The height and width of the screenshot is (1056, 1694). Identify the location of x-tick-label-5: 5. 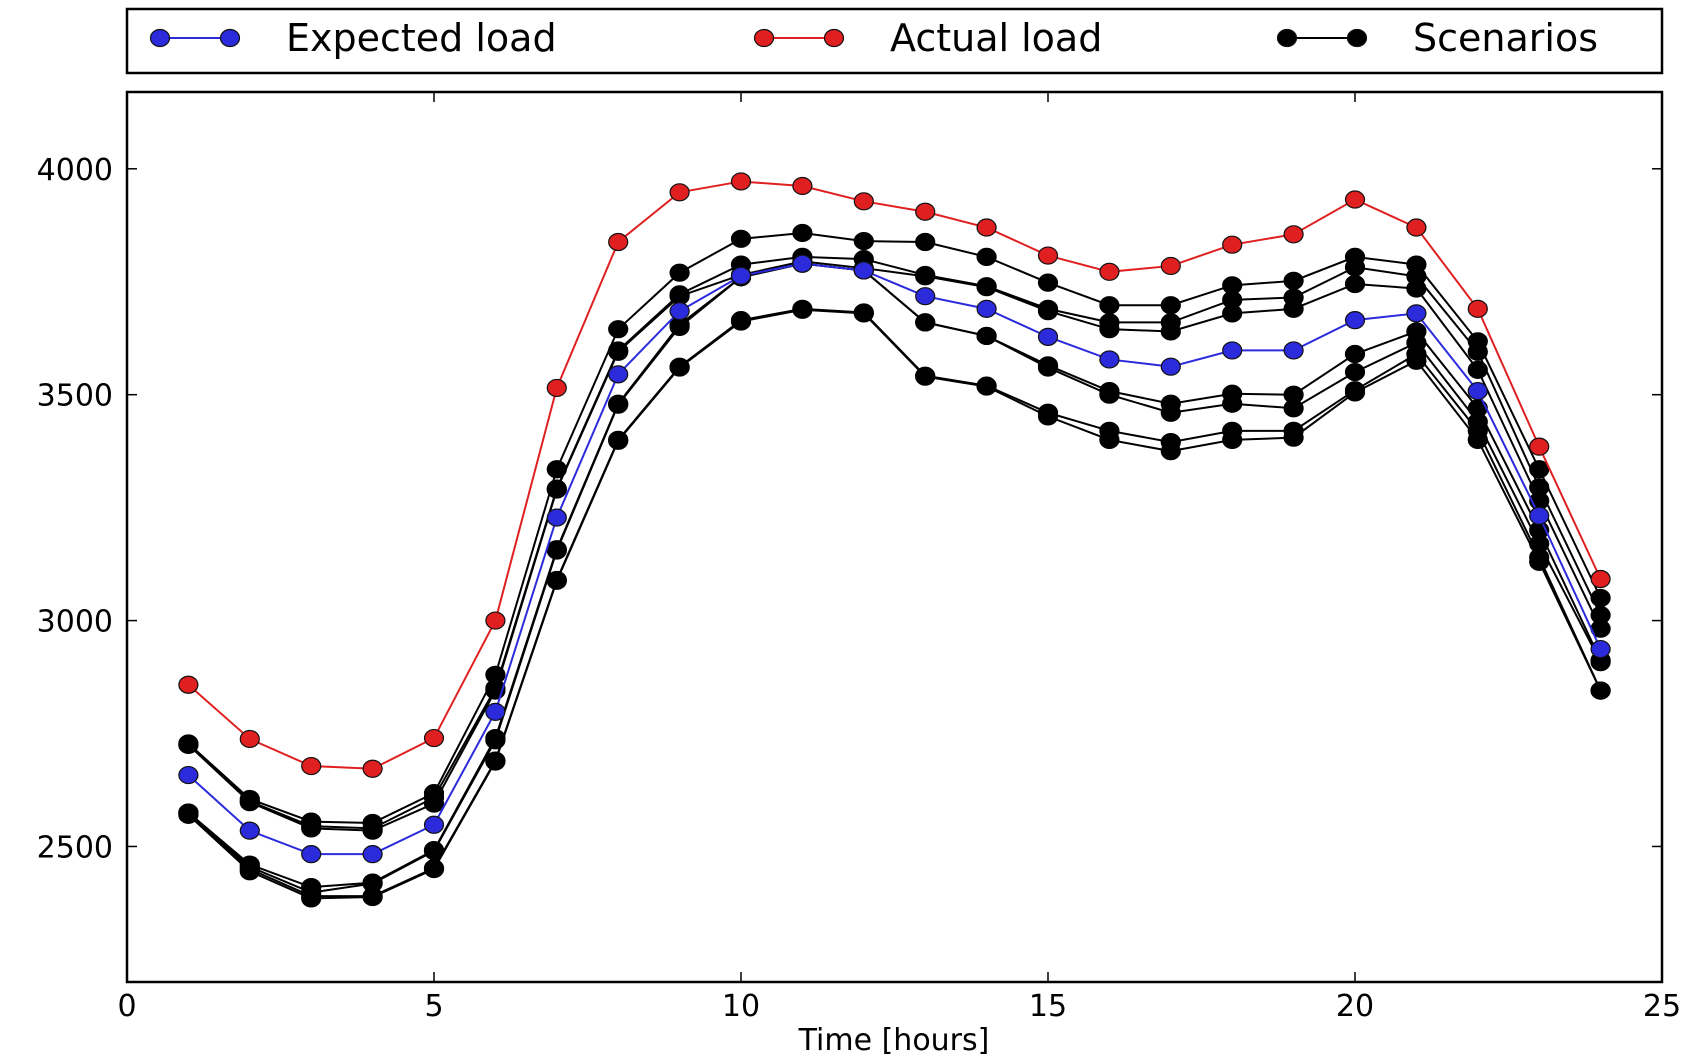
(433, 1006).